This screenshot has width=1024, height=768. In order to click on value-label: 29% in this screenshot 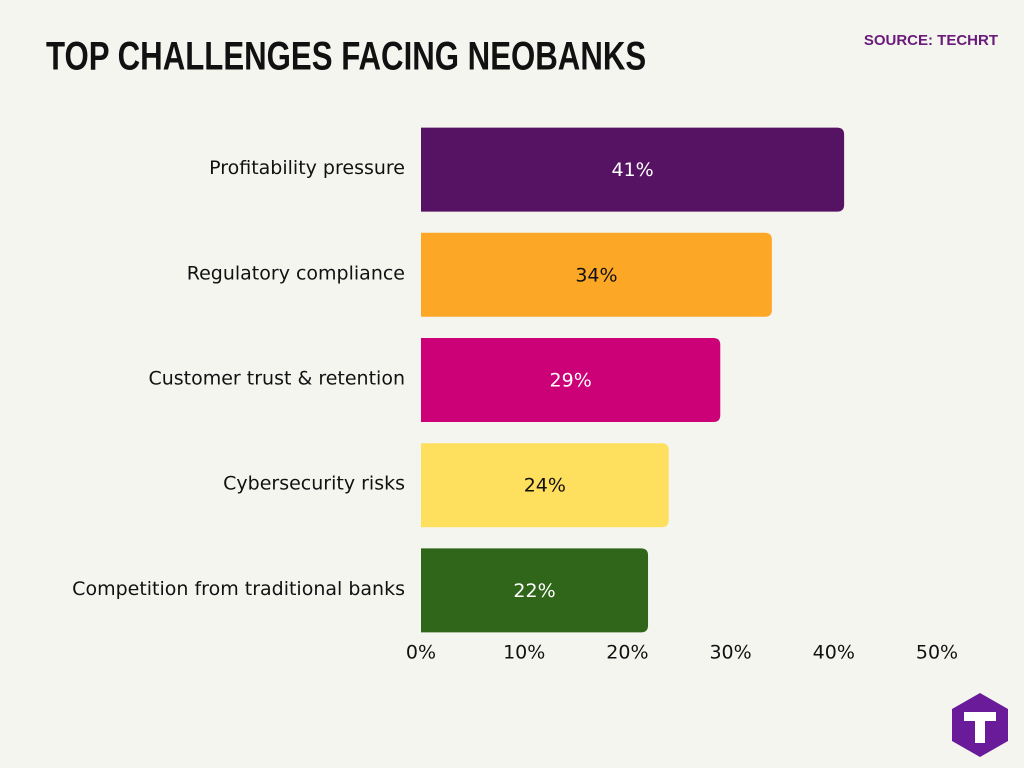, I will do `click(571, 381)`.